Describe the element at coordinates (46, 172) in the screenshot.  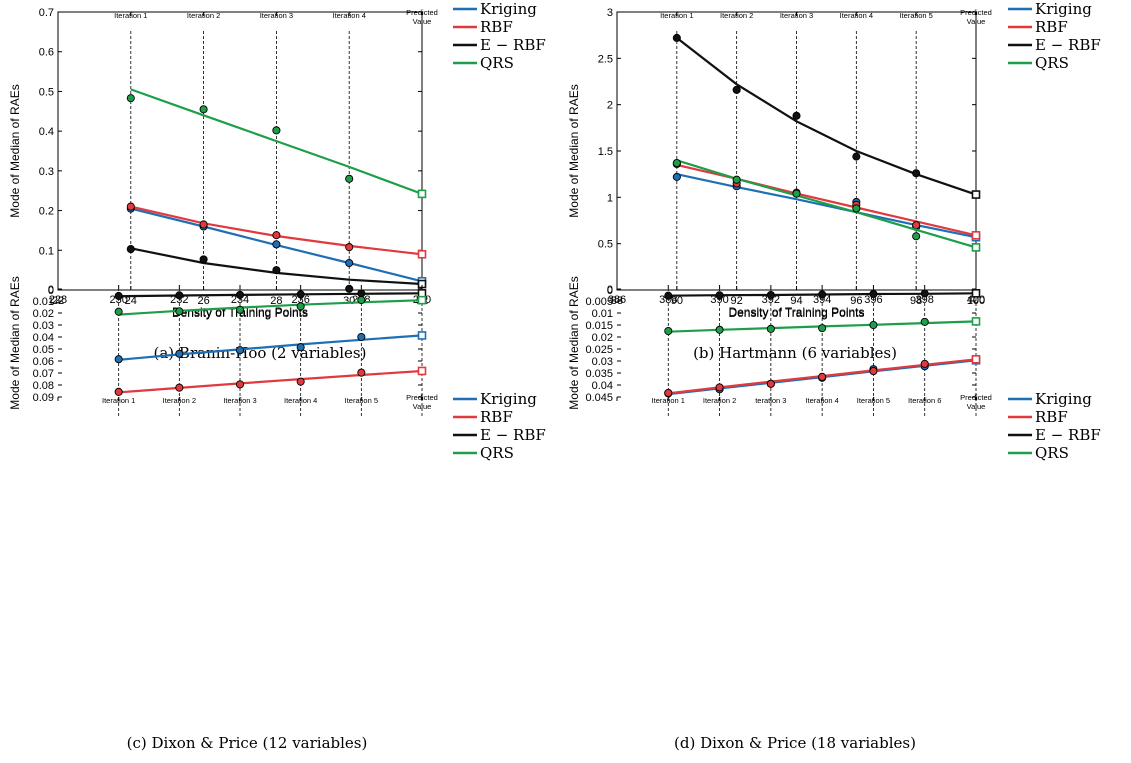
I see `y-tick-label: 0.3` at that location.